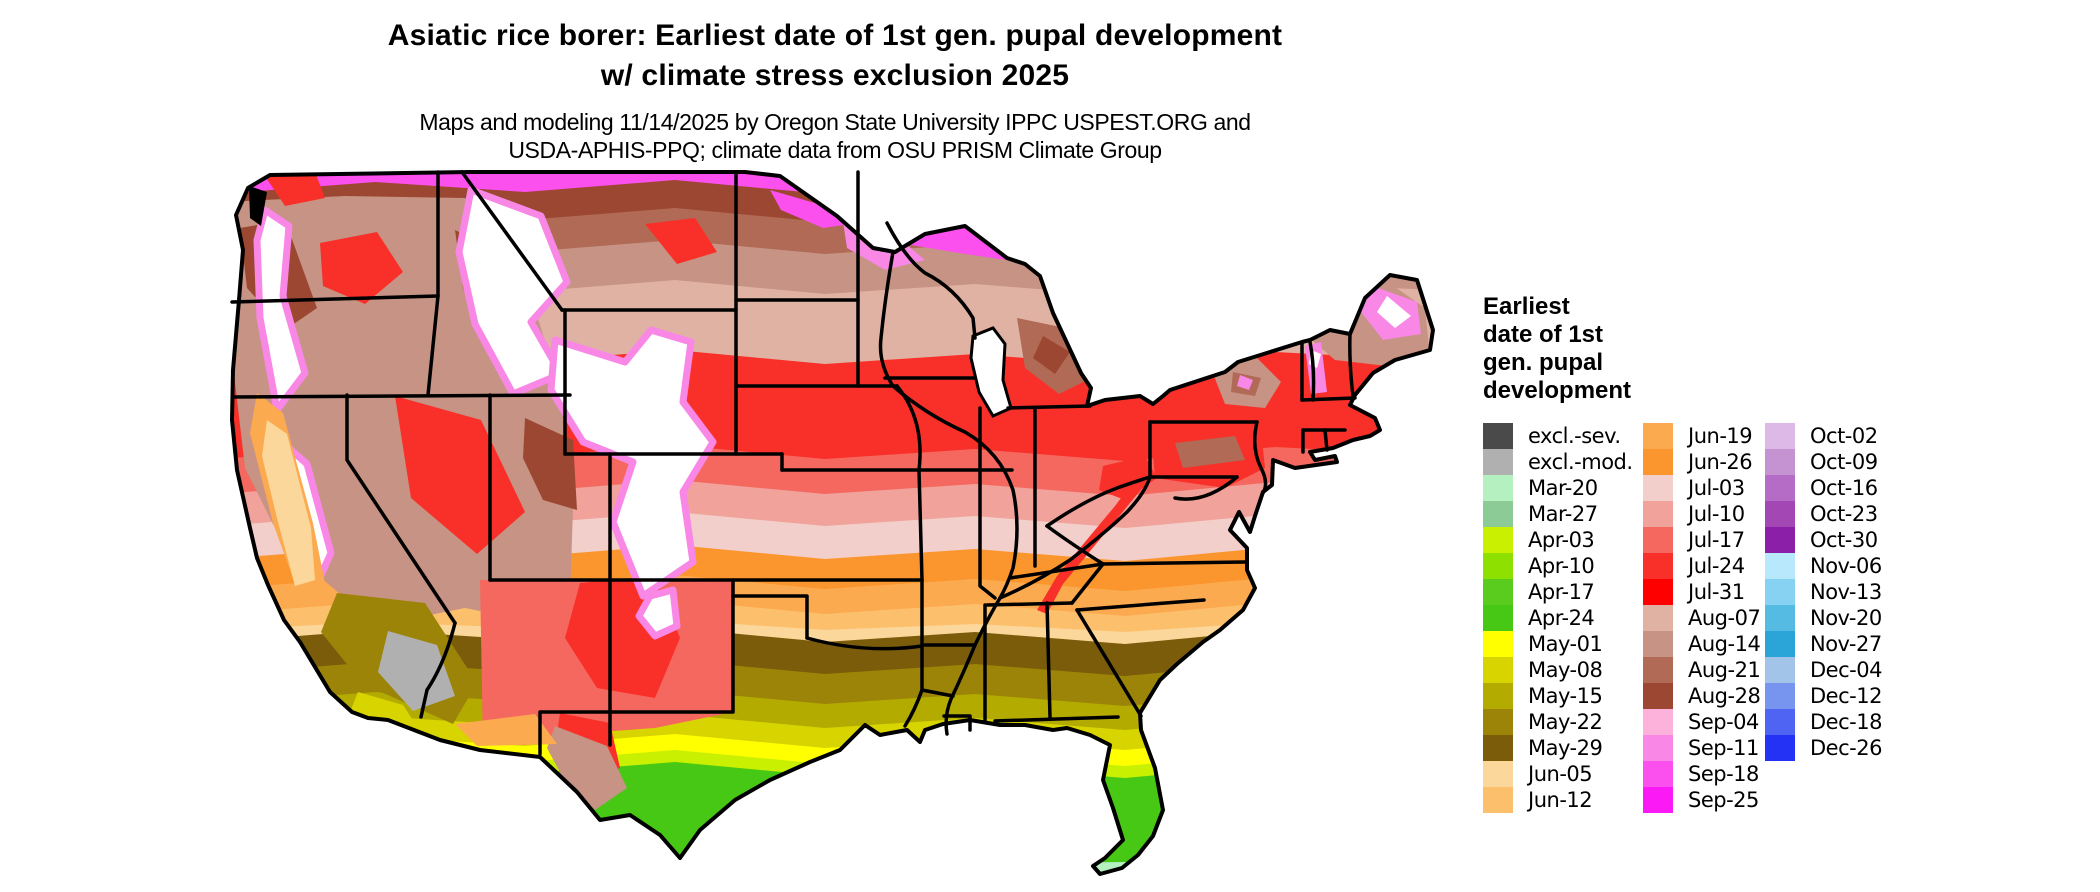 The width and height of the screenshot is (2100, 892). I want to click on legend-item: Jun-12, so click(1558, 800).